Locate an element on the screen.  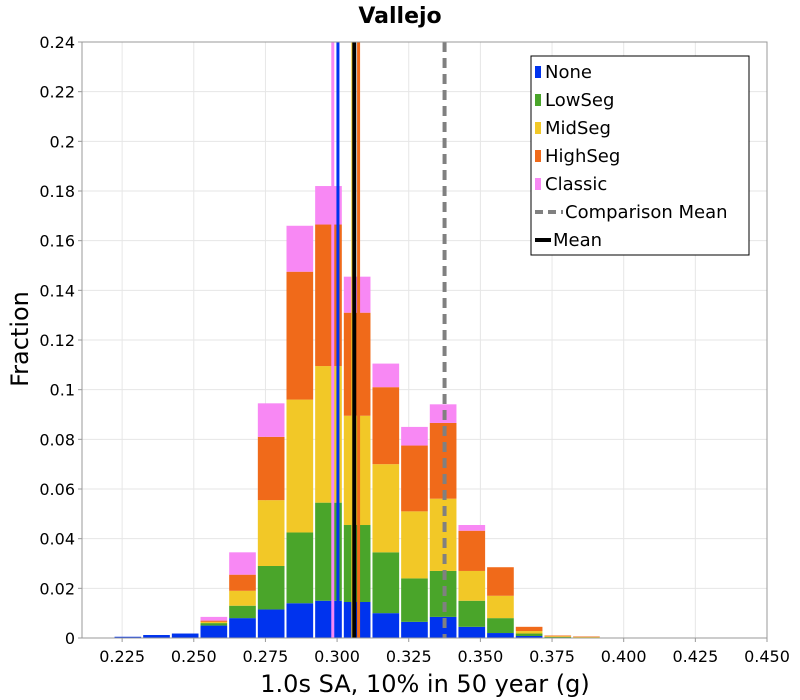
y-tick-label: 0.08 is located at coordinates (57, 439).